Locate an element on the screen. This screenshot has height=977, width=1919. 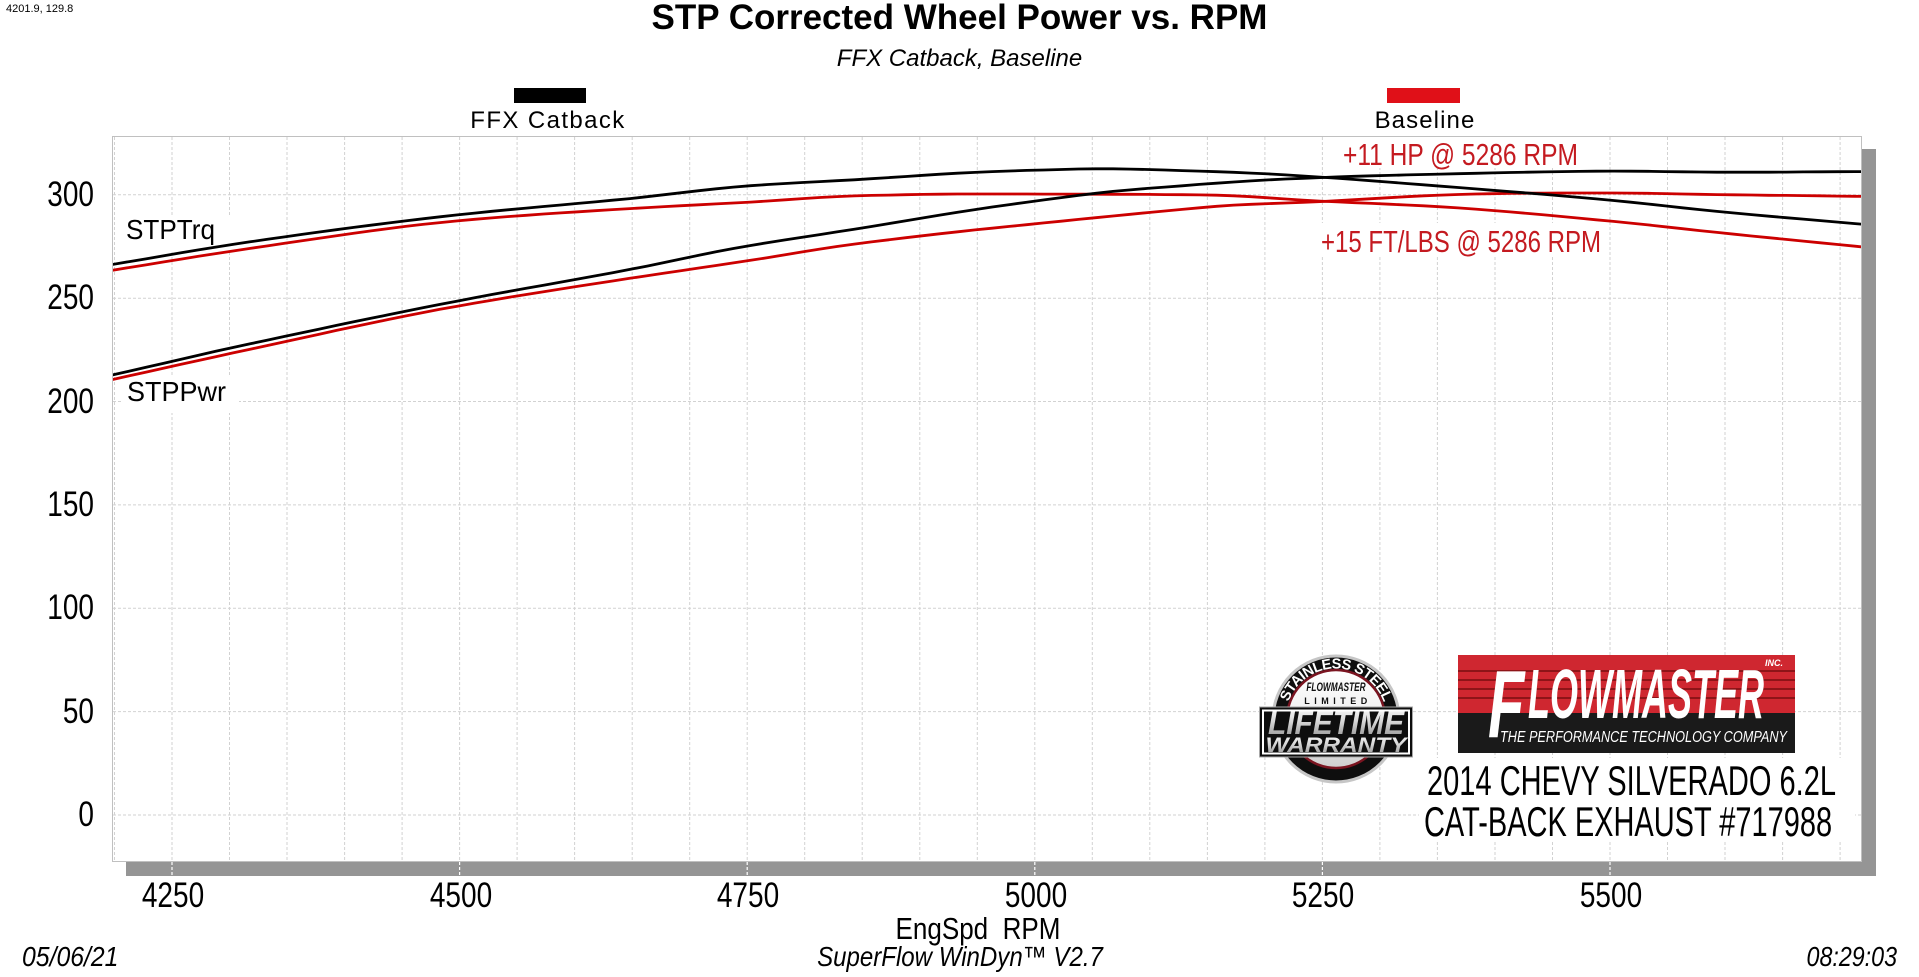
svg-text: LOWMASTER is located at coordinates (1646, 694).